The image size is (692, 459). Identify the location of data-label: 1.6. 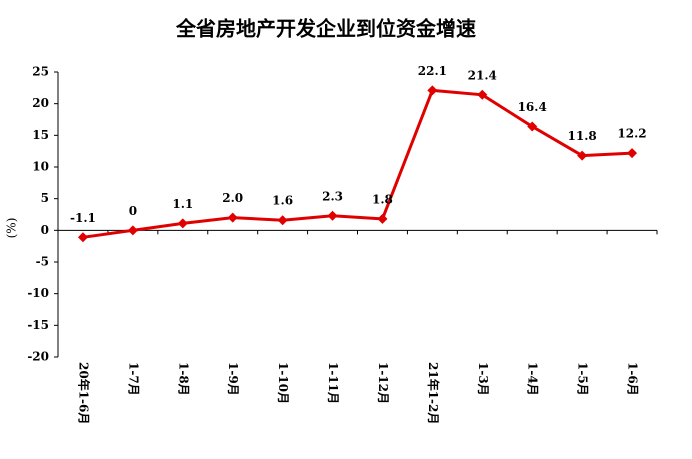
(282, 201).